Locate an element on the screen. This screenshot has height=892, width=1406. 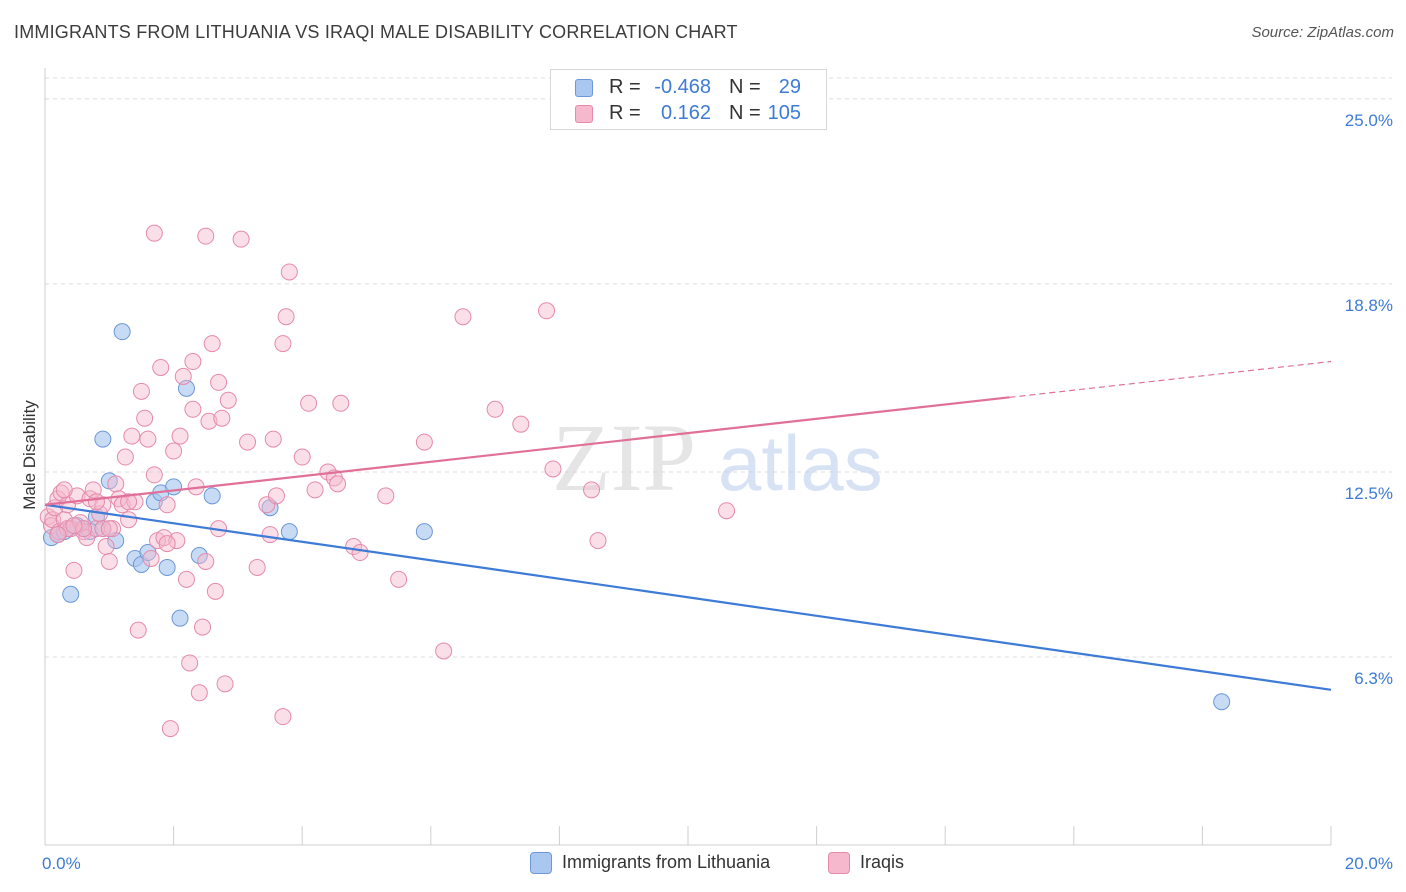
y-tick-label: 18.8% is located at coordinates (1369, 305).